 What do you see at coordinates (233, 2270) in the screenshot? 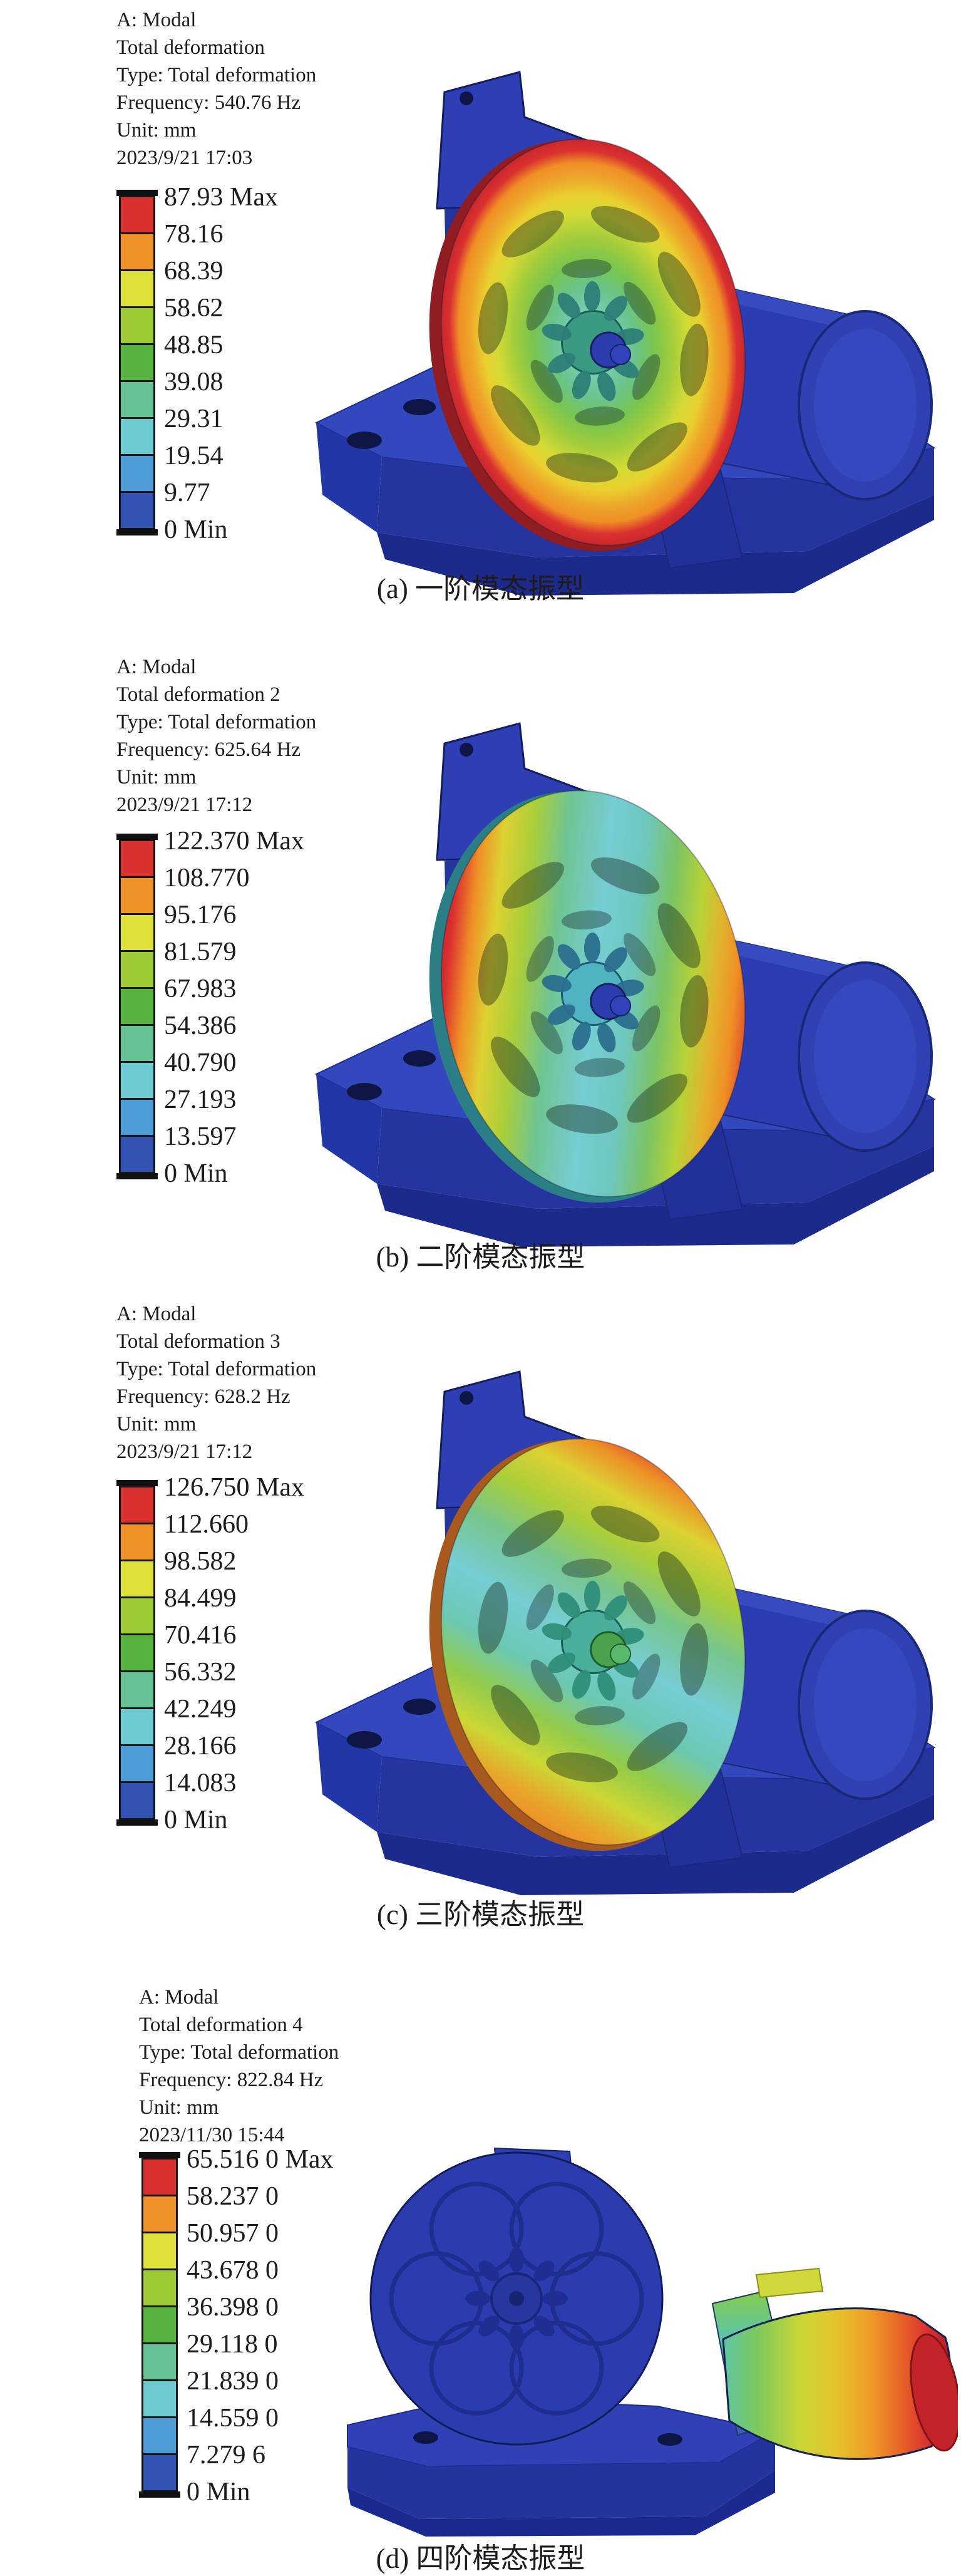
I see `legend-tick-label: 43.678 0` at bounding box center [233, 2270].